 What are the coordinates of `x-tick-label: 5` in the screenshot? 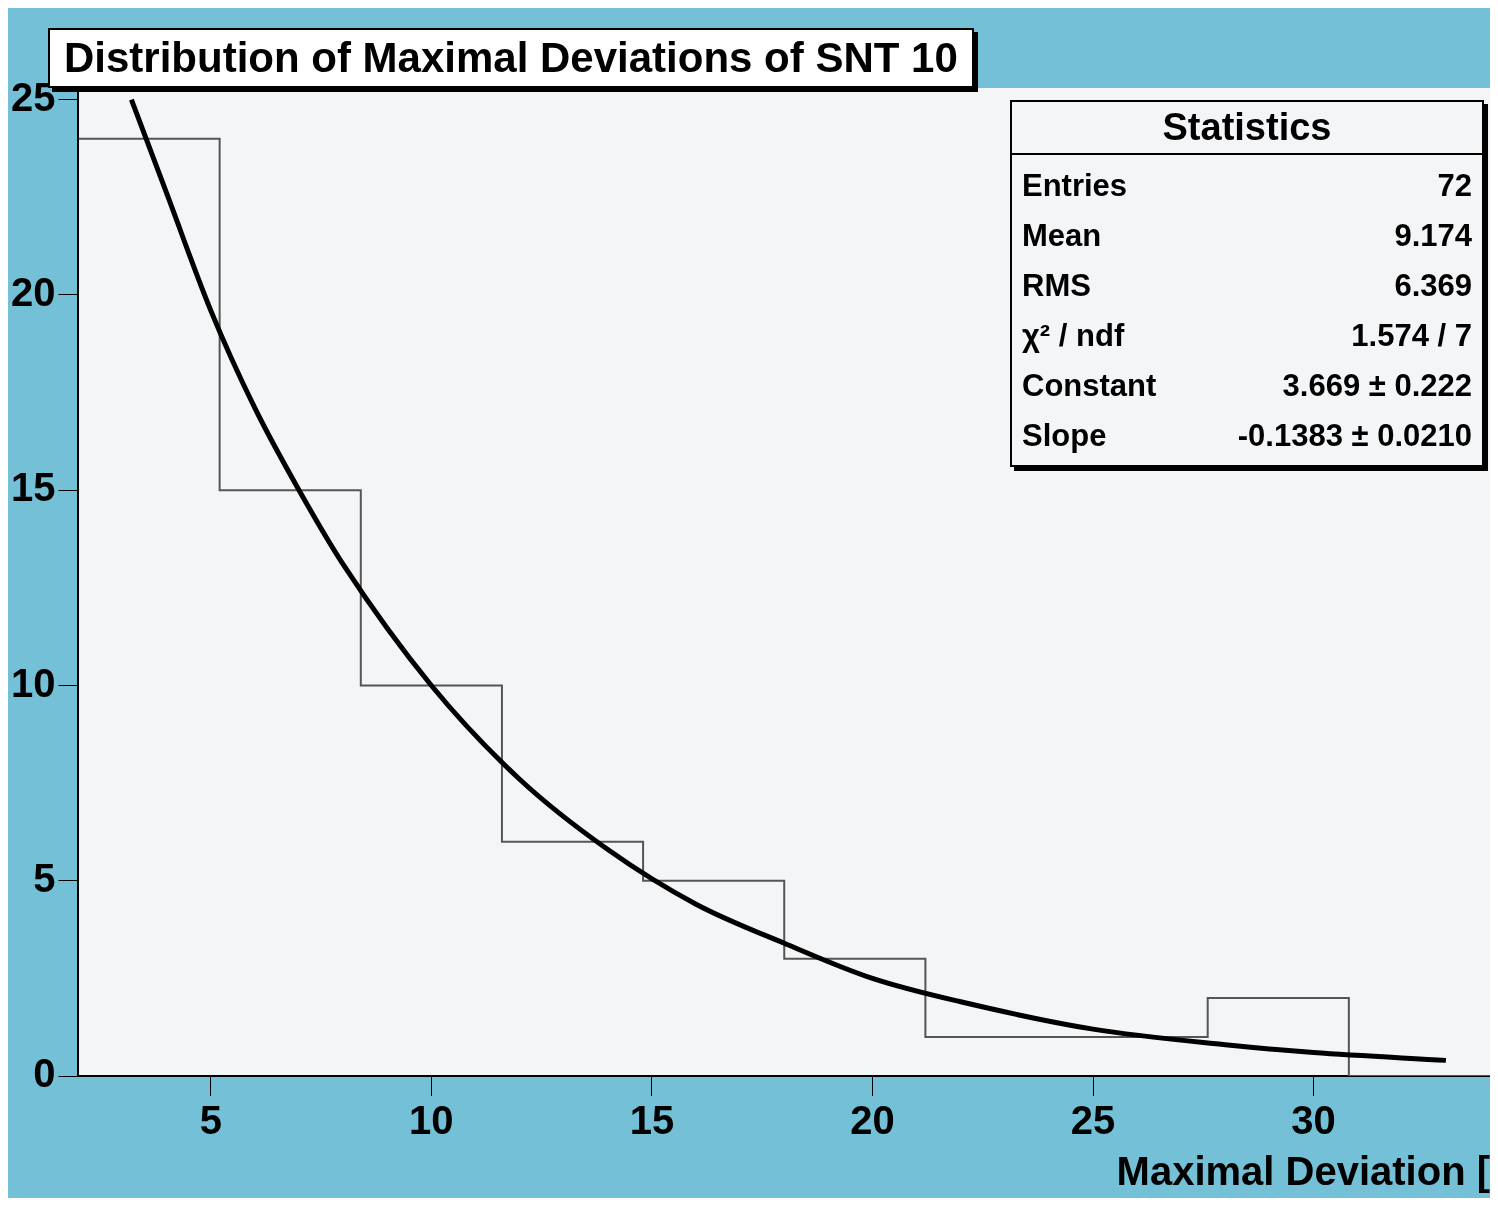 It's located at (210, 1120).